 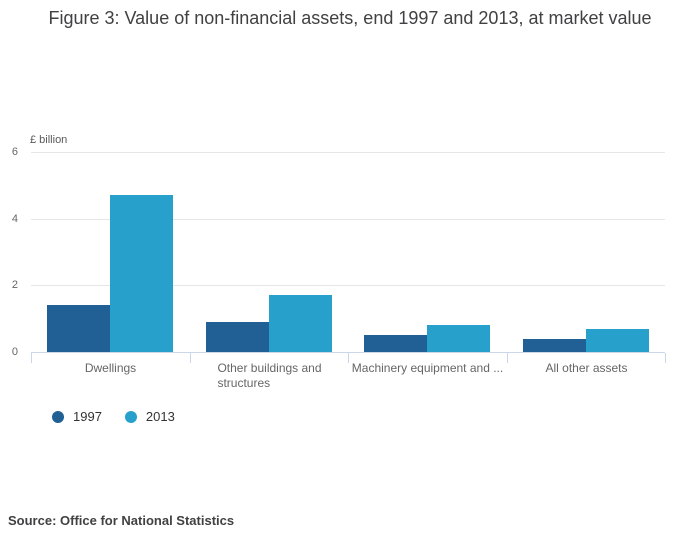 I want to click on legend: 1997 2013, so click(x=113, y=416).